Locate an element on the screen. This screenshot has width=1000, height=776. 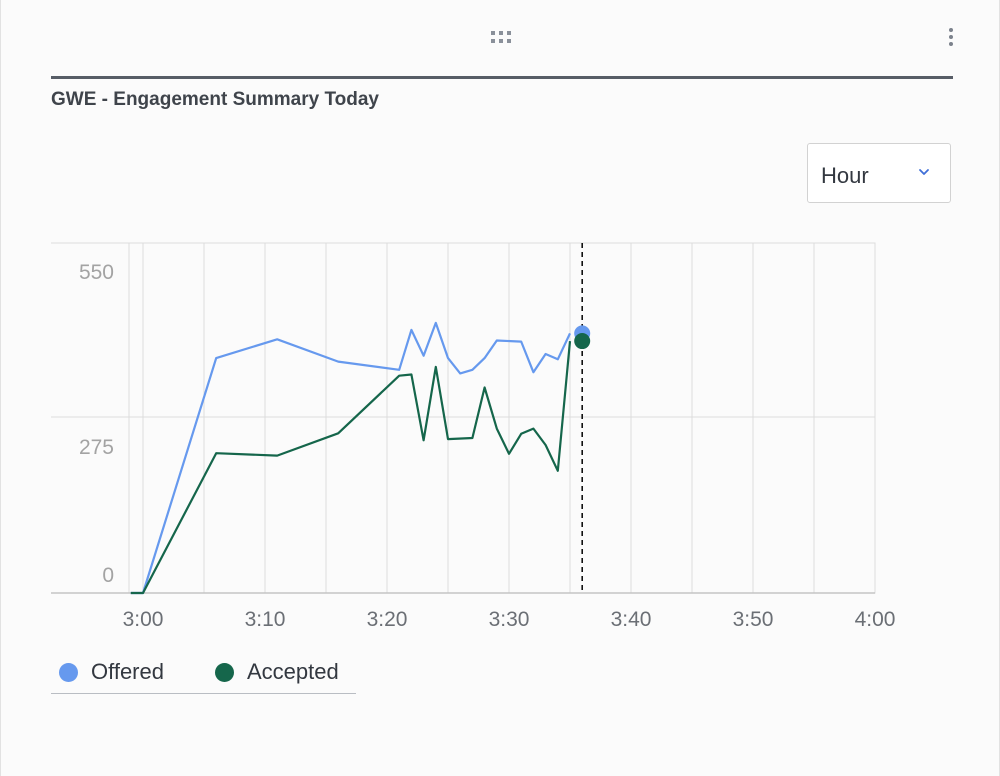
interval-select-value: Hour is located at coordinates (845, 175).